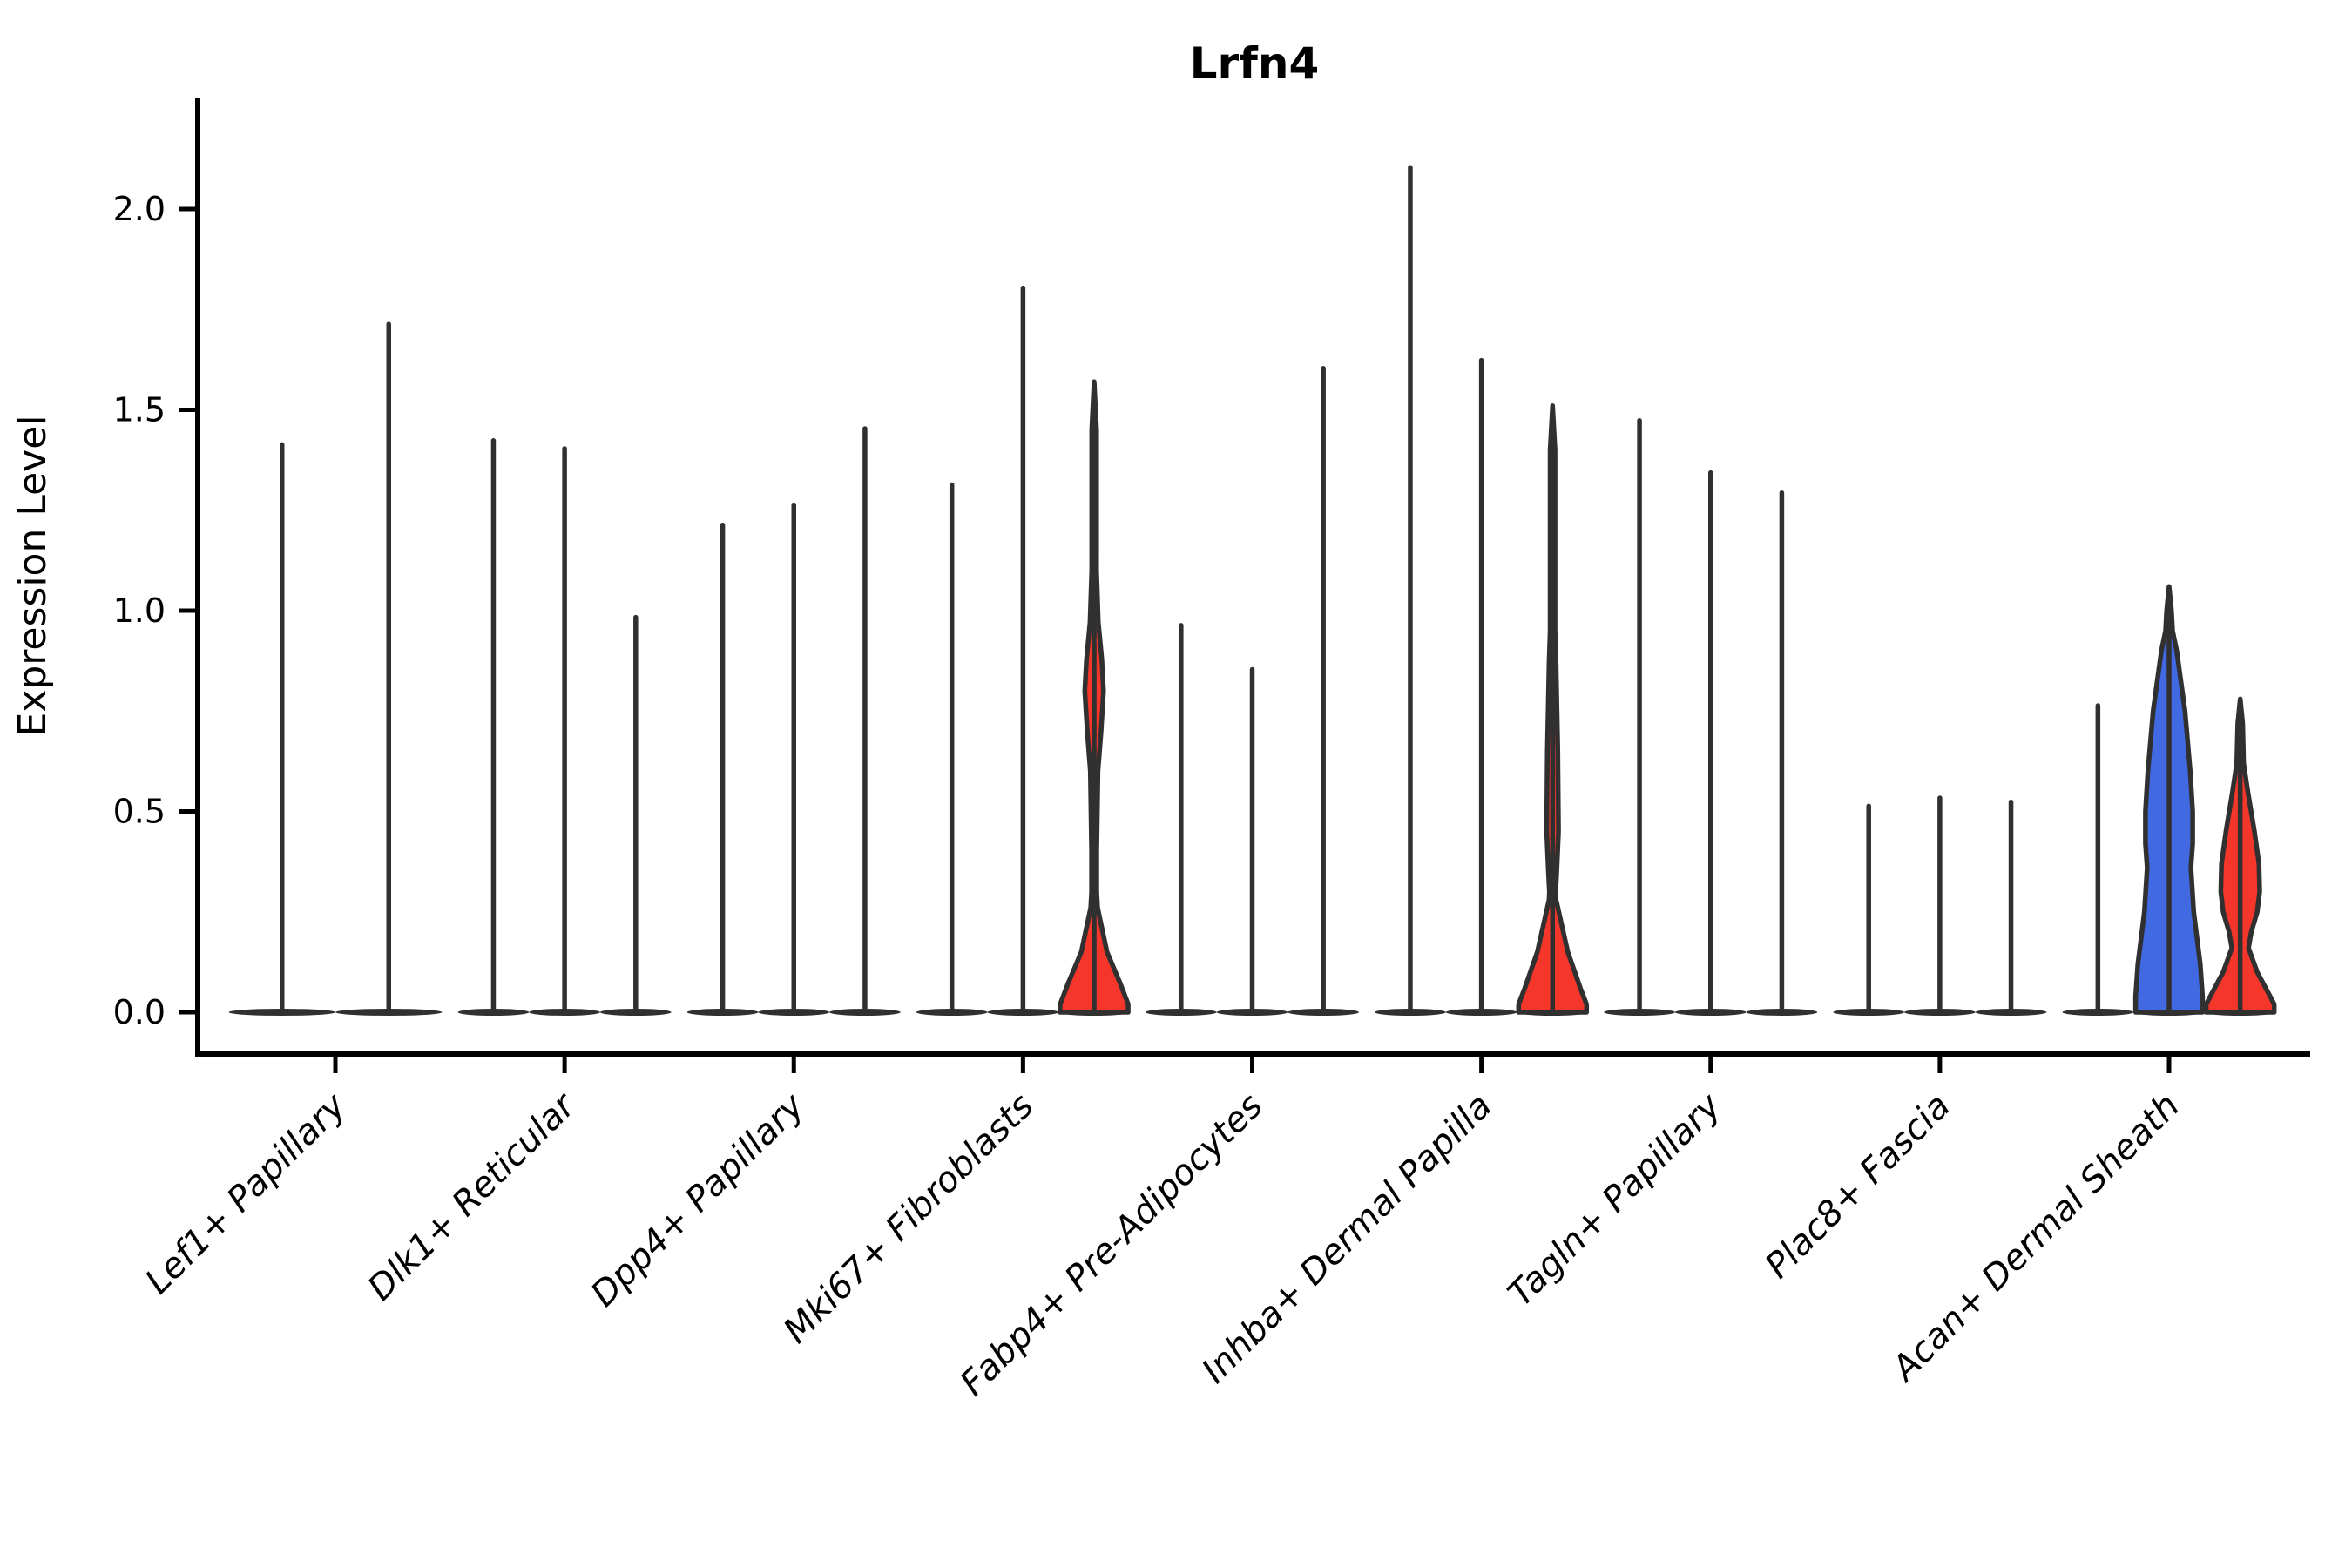 Image resolution: width=2352 pixels, height=1568 pixels. Describe the element at coordinates (909, 1219) in the screenshot. I see `x-tick-label: Mki67+ Fibroblasts` at that location.